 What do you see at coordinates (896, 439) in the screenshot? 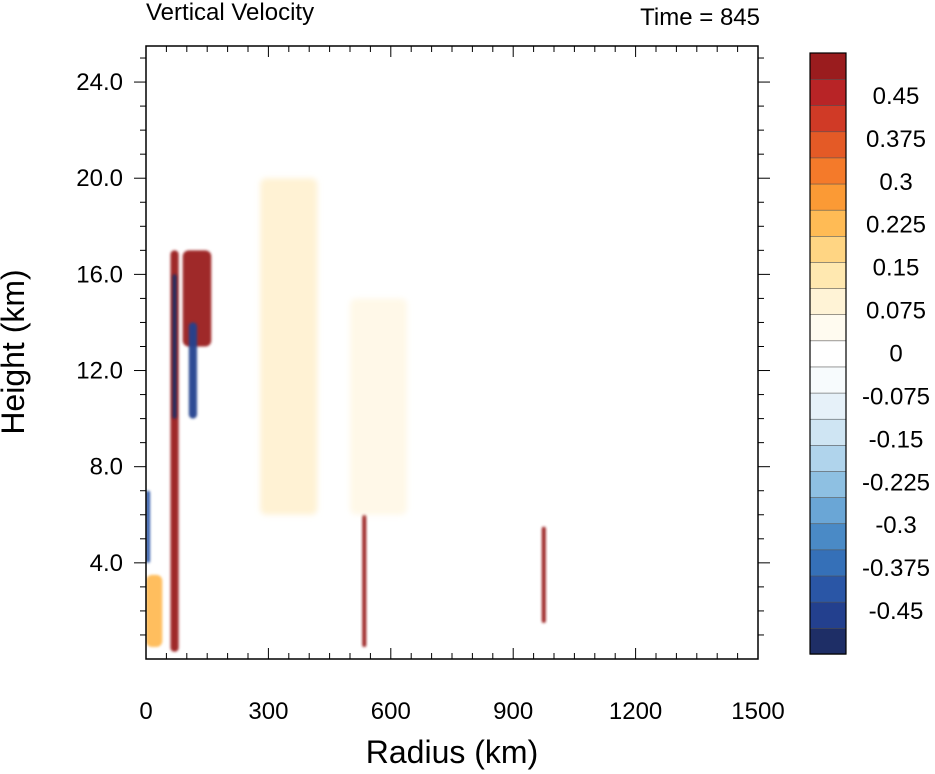
I see `colorbar-label: -0.15` at bounding box center [896, 439].